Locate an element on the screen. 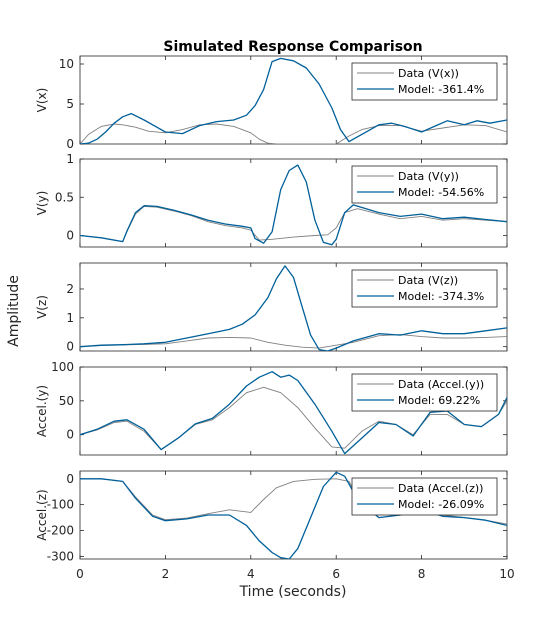 The height and width of the screenshot is (630, 560). legend: Data (V(z)) Model: -374.3% is located at coordinates (424, 288).